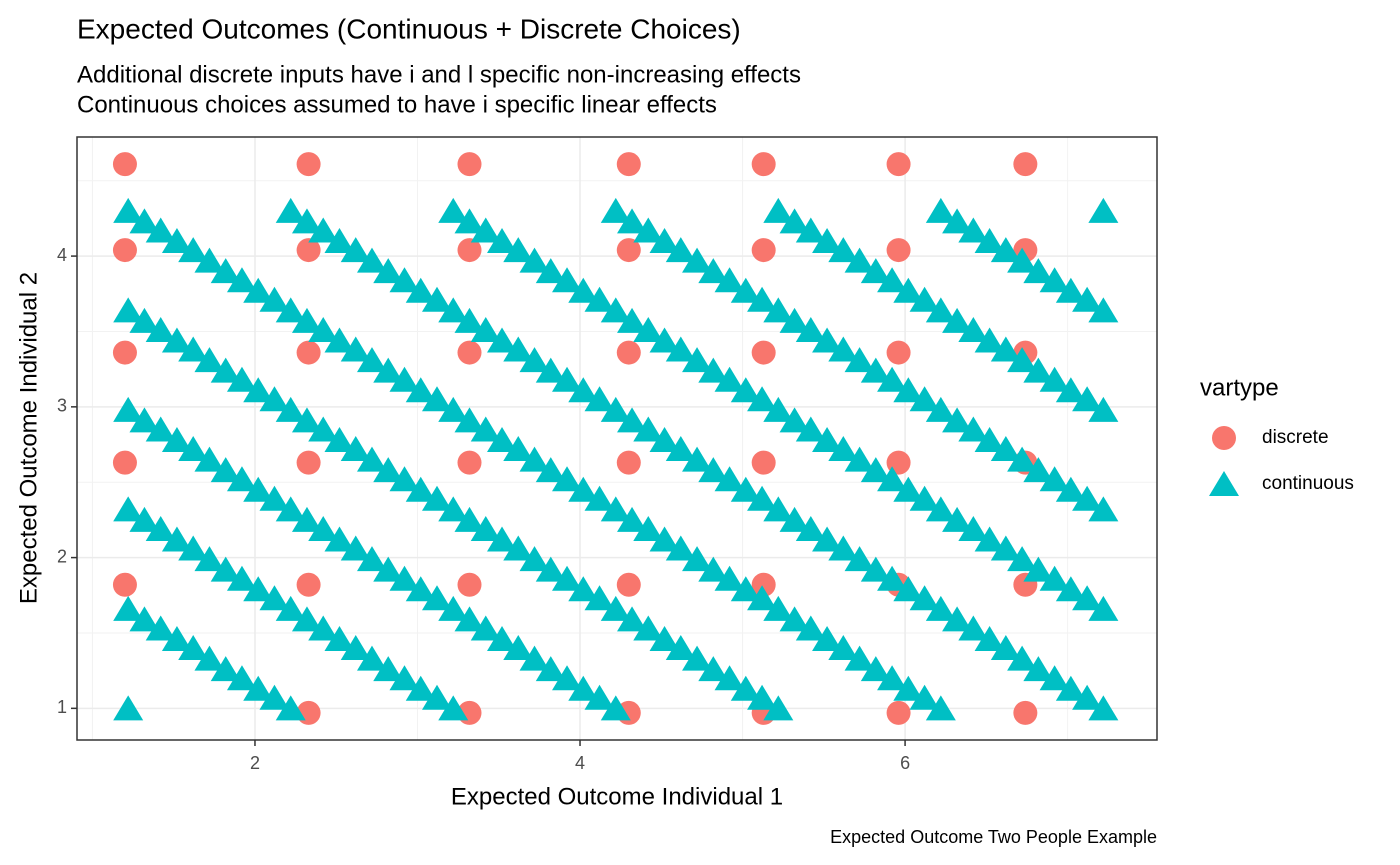 Image resolution: width=1400 pixels, height=865 pixels. What do you see at coordinates (580, 763) in the screenshot?
I see `x-tick-label: 4` at bounding box center [580, 763].